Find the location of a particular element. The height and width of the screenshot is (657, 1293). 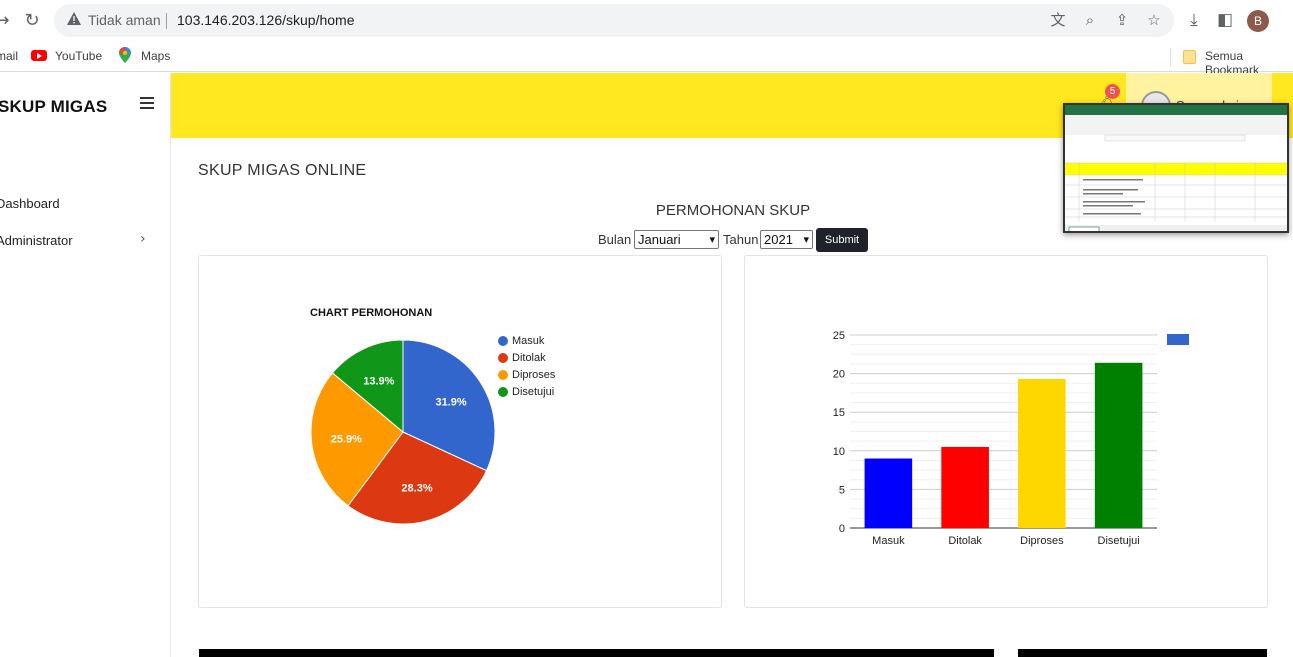

pie-label-ditolak: 28.3% is located at coordinates (416, 488).